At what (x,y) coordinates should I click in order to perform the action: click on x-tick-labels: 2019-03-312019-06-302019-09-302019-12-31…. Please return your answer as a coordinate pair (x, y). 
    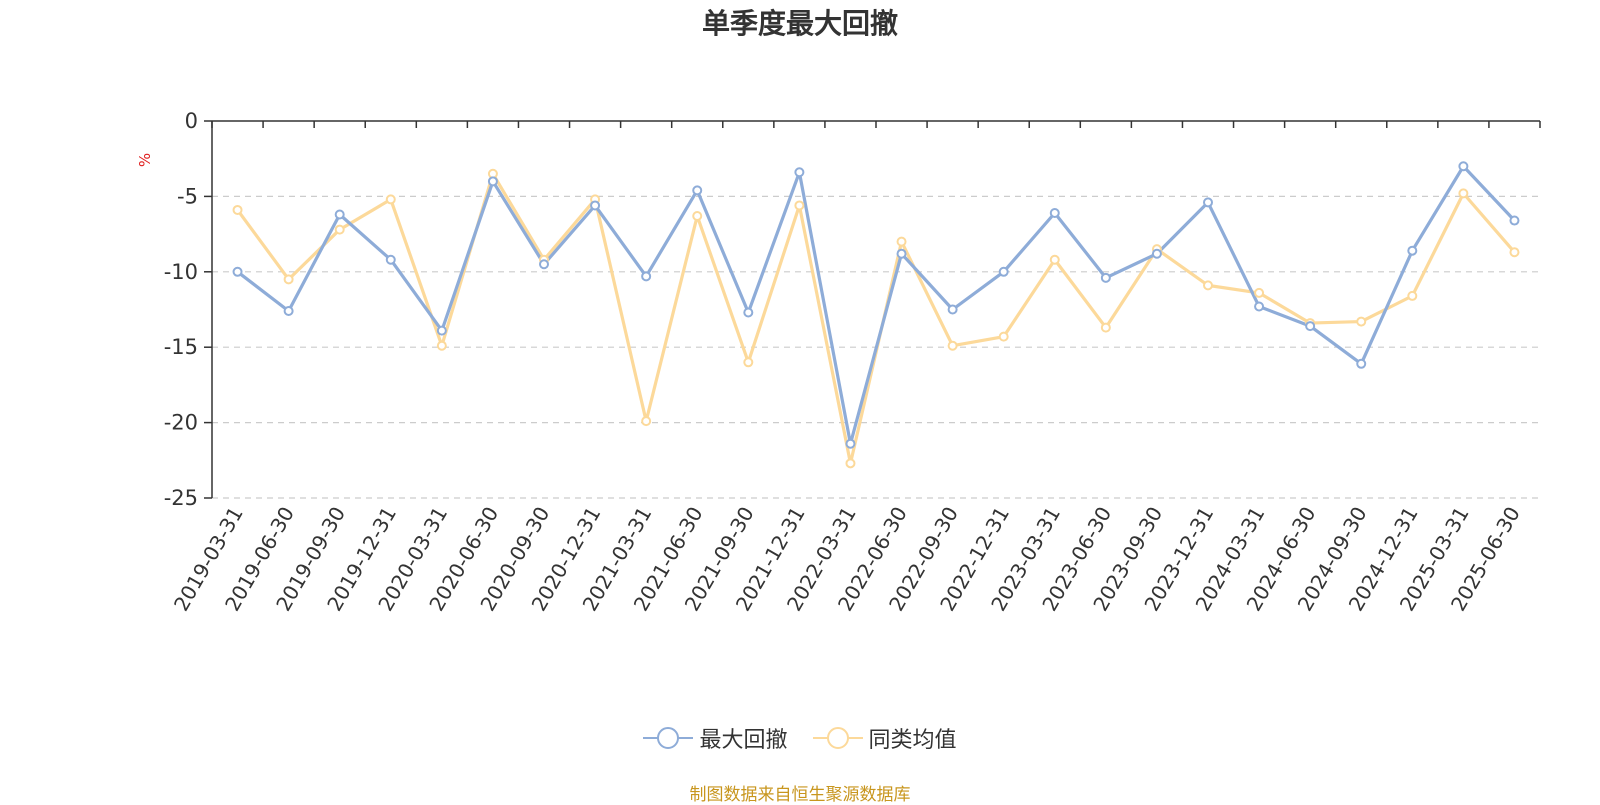
    Looking at the image, I should click on (847, 559).